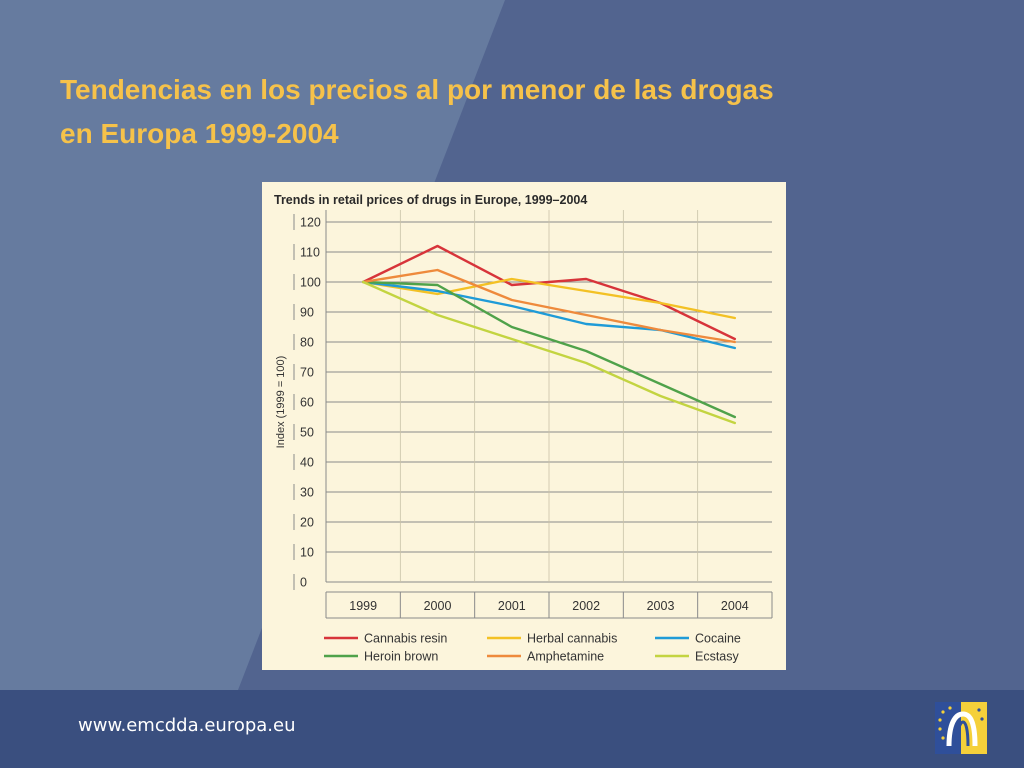 This screenshot has width=1024, height=768. I want to click on footer-url: www.emcdda.europa.eu, so click(187, 725).